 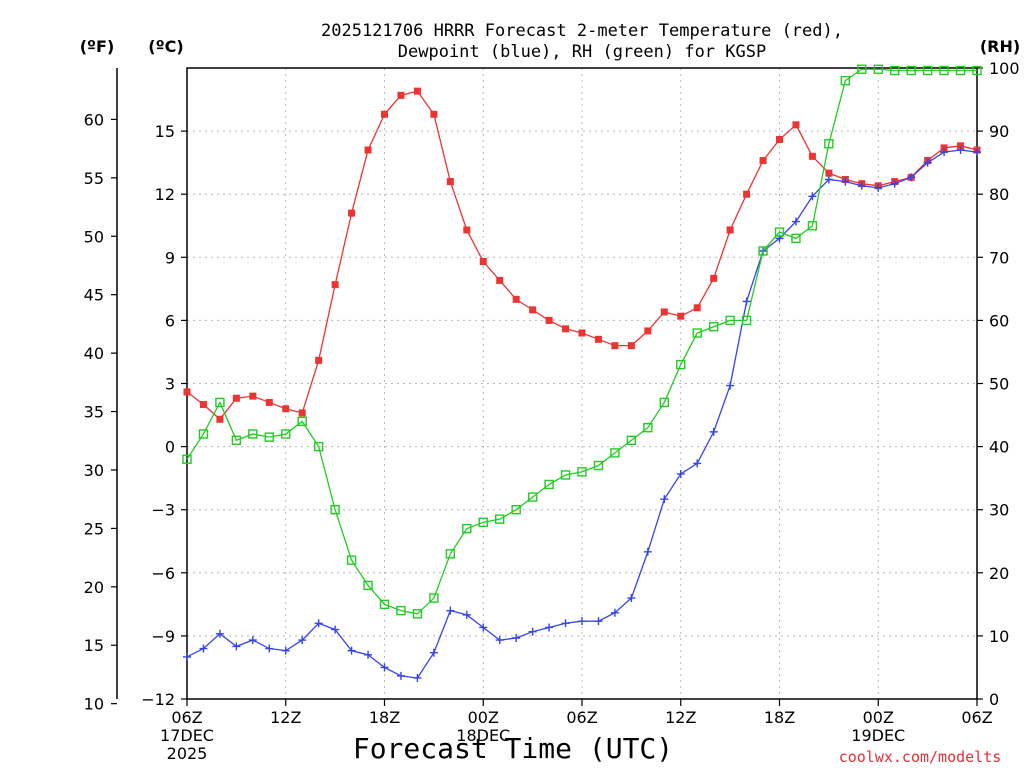 I want to click on fahrenheit-tick-label: 55, so click(x=94, y=178).